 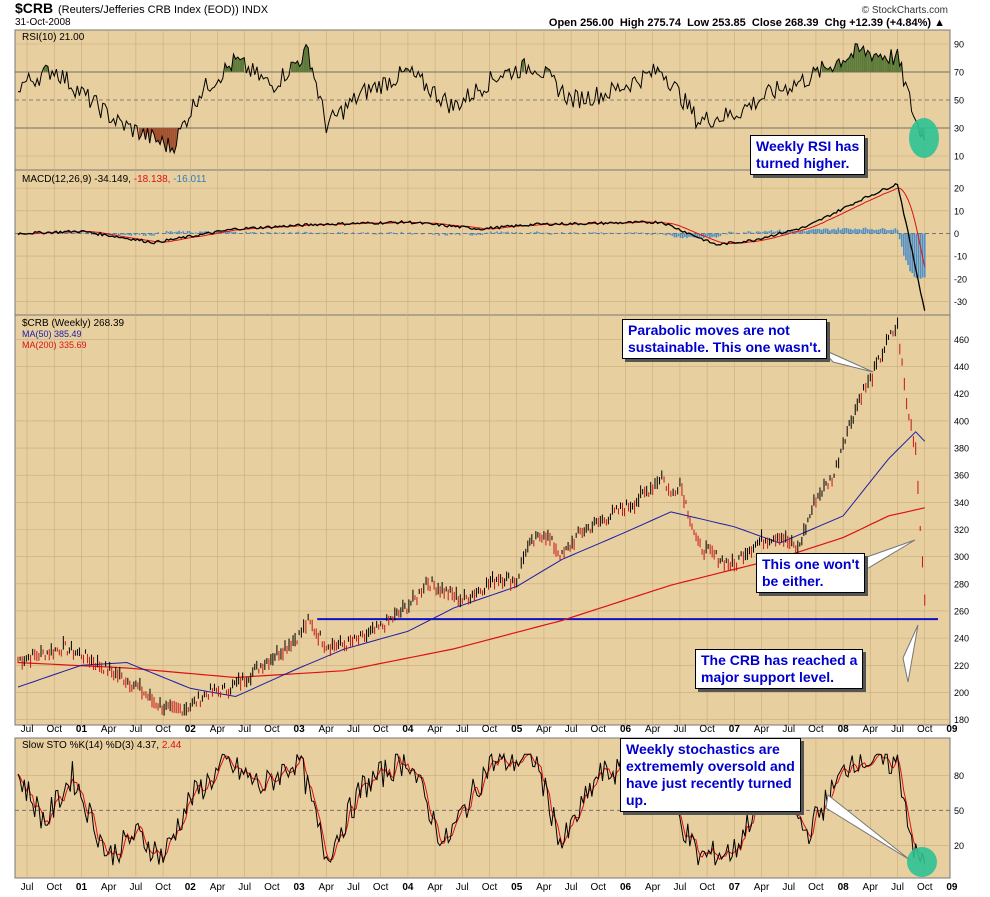 I want to click on y-tick-label: 240, so click(x=961, y=639).